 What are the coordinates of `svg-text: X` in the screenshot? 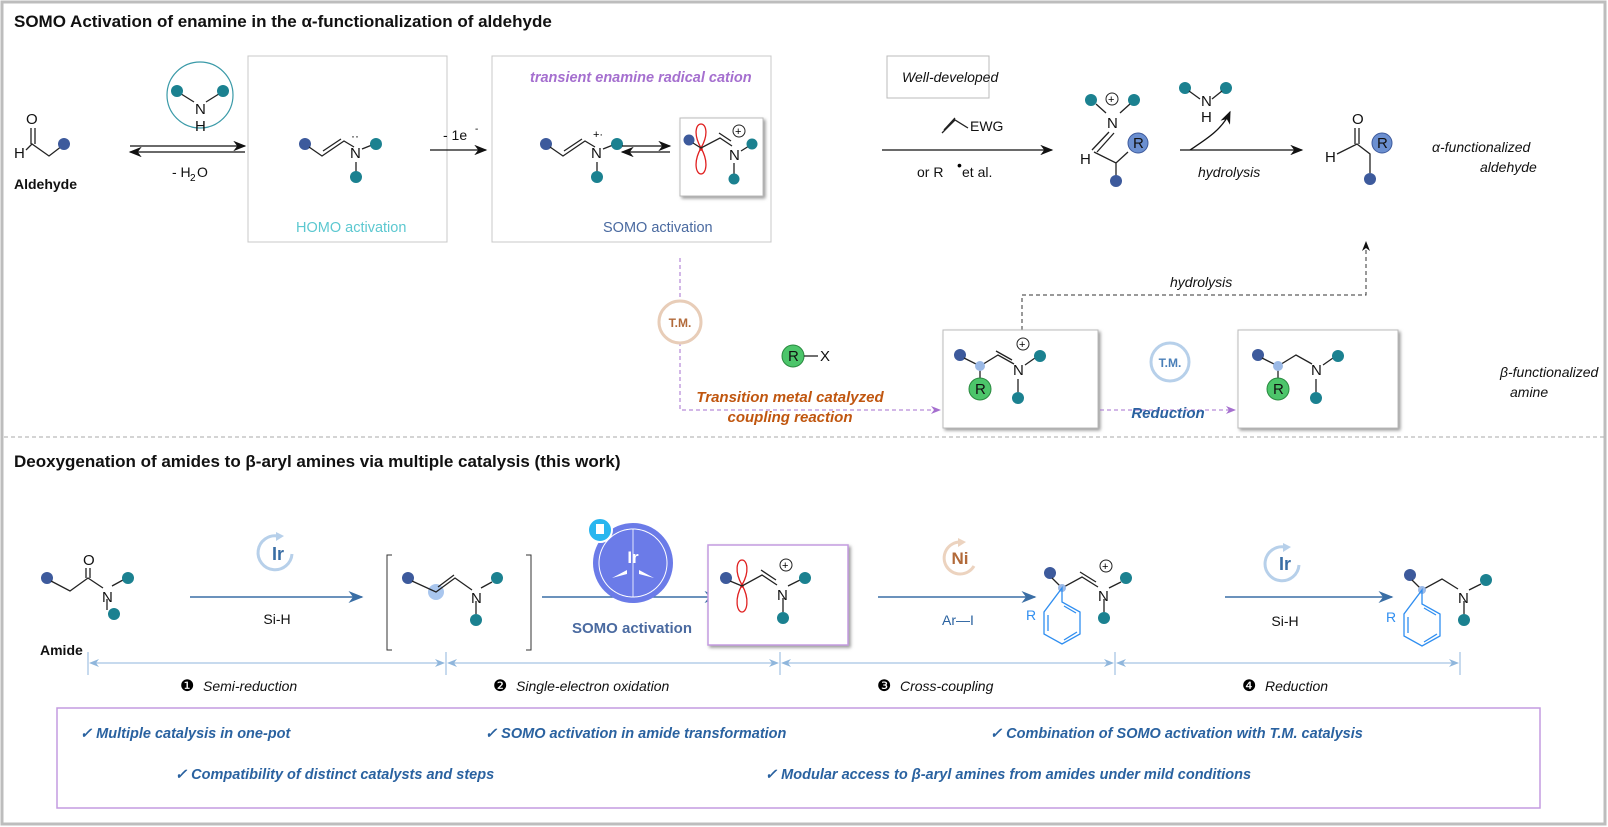 It's located at (825, 356).